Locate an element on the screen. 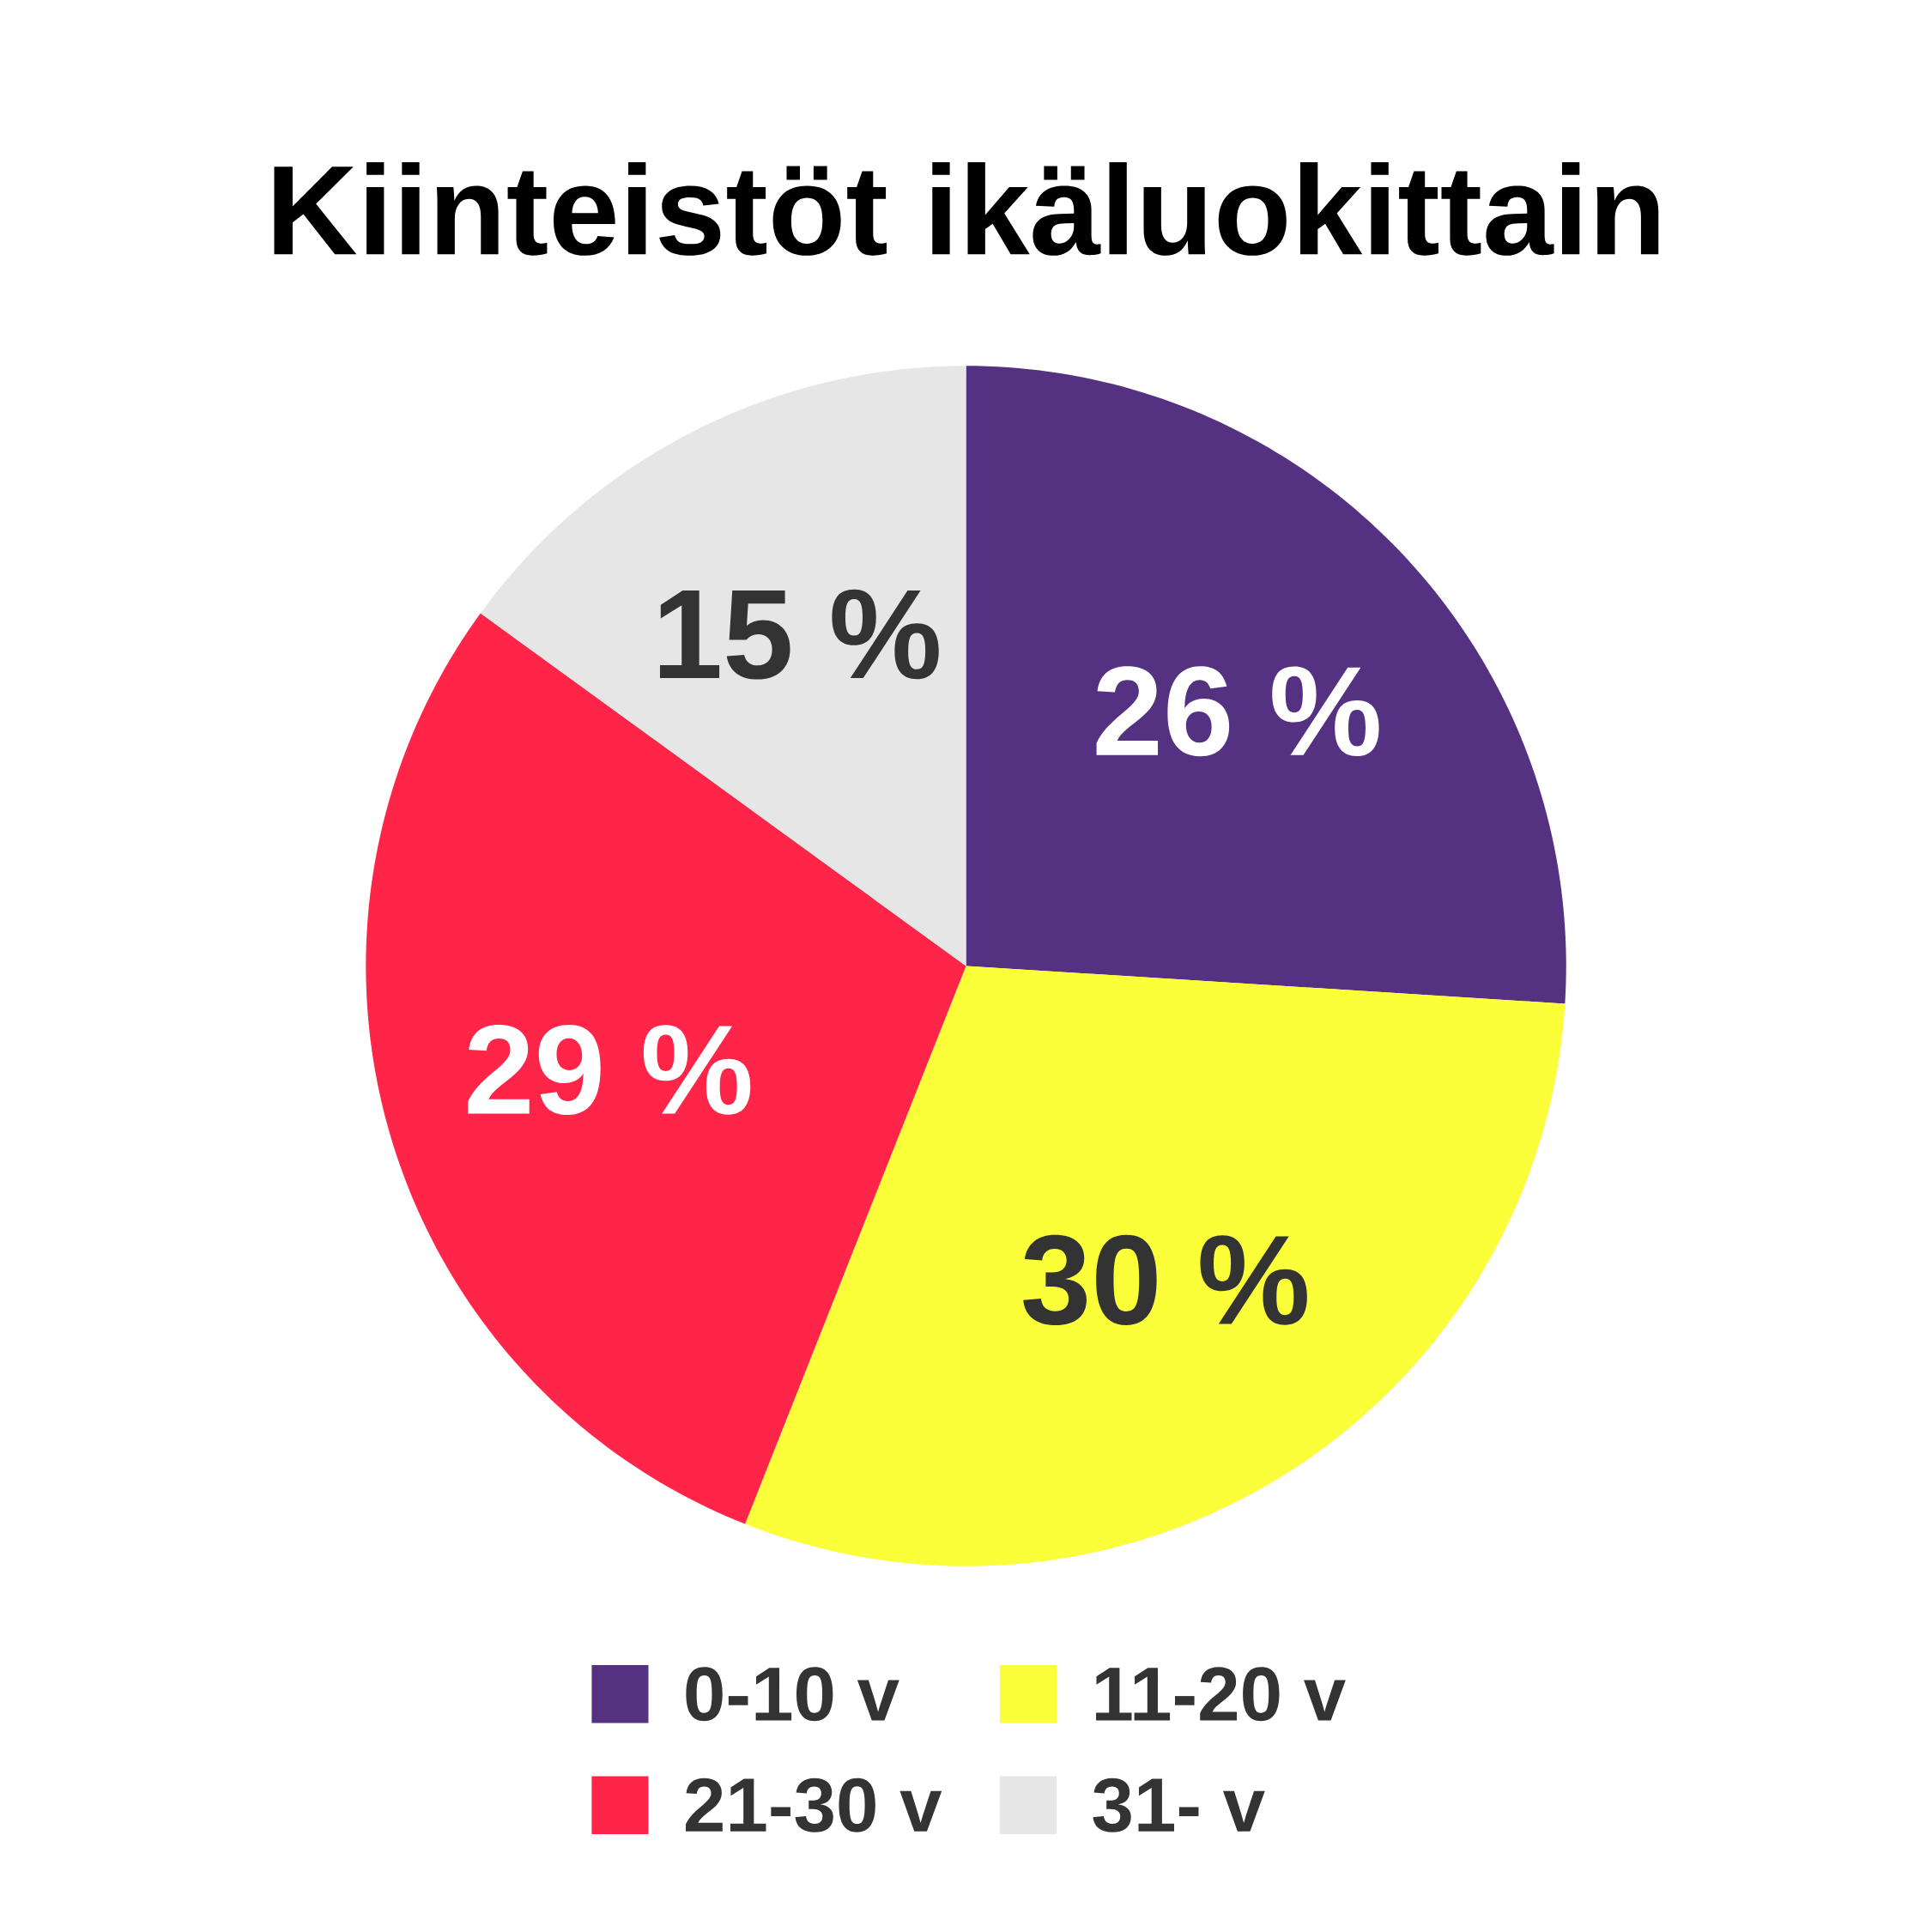 This screenshot has width=1932, height=1932. chart-title: Kiinteistöt ikäluokittain is located at coordinates (966, 209).